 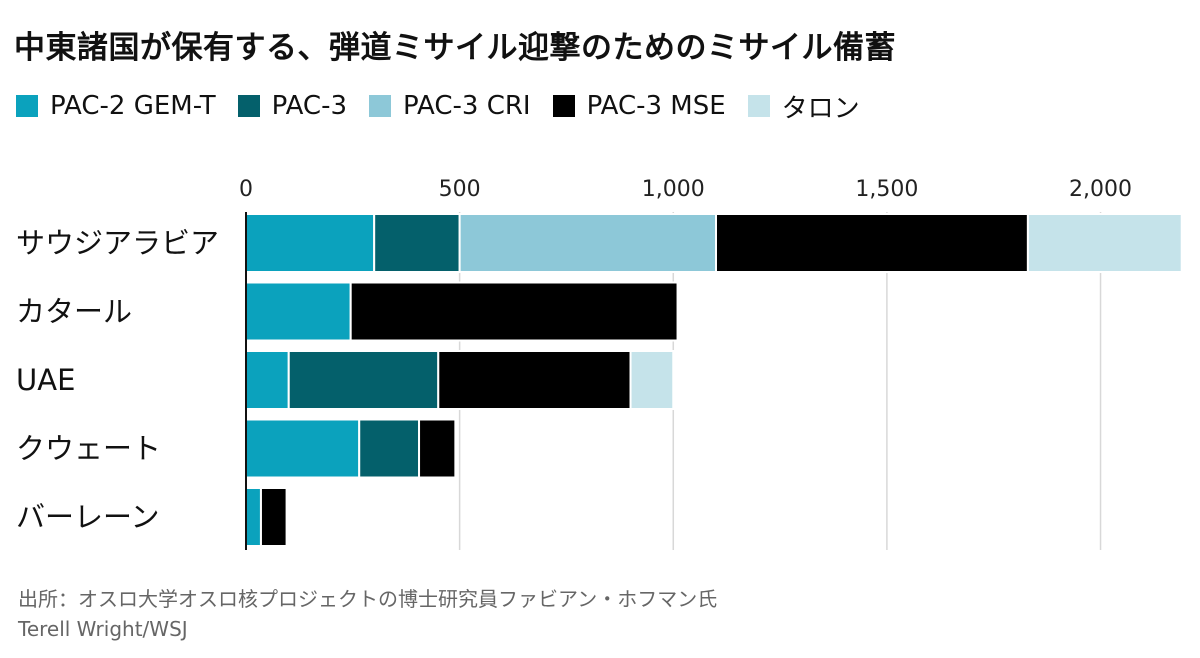 I want to click on x-tick-label: 2,000, so click(x=1100, y=189).